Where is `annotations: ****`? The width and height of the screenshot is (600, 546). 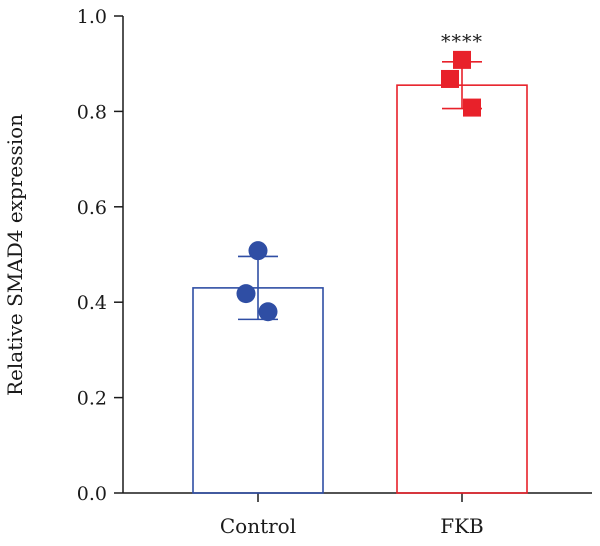
annotations: **** is located at coordinates (462, 42).